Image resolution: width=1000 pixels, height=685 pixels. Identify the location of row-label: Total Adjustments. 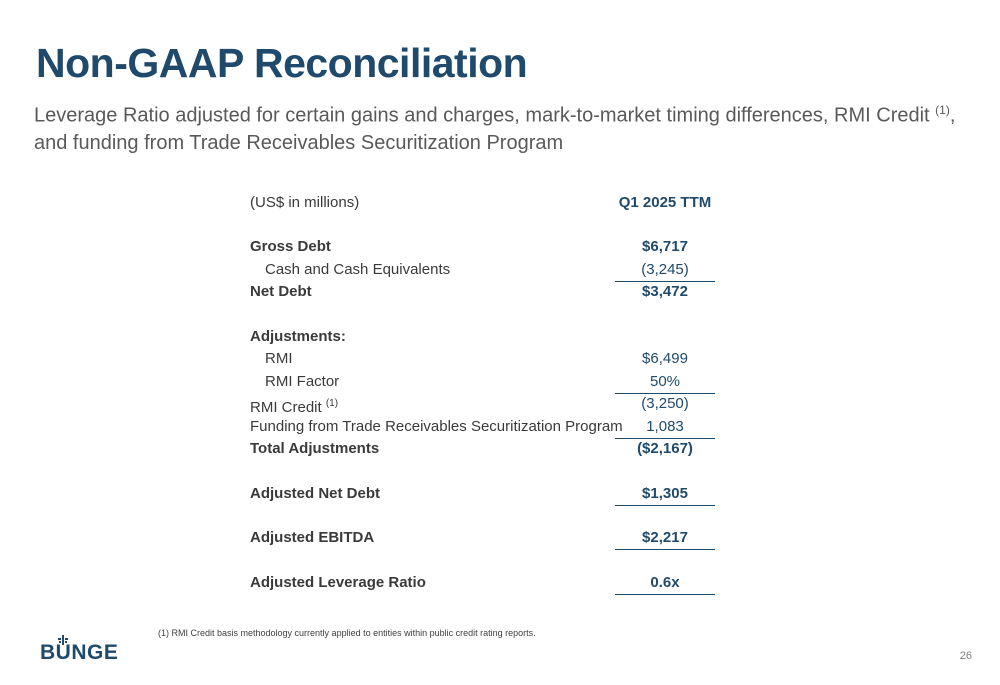
(315, 448).